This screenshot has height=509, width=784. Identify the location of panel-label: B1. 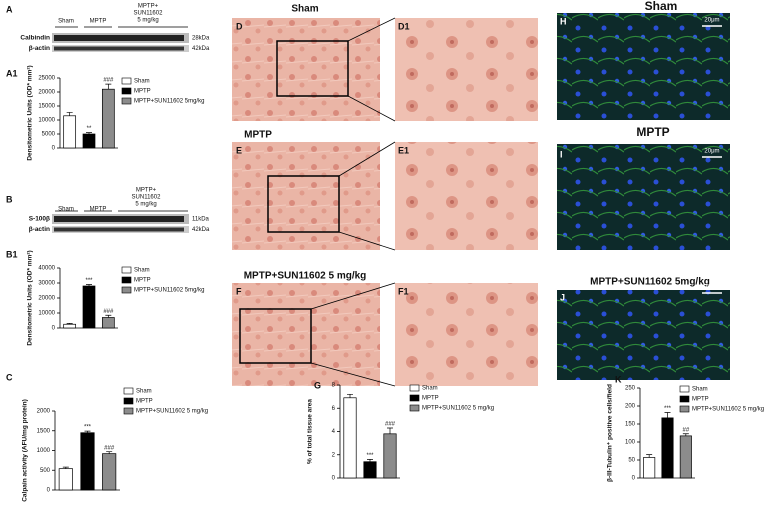
(12, 254).